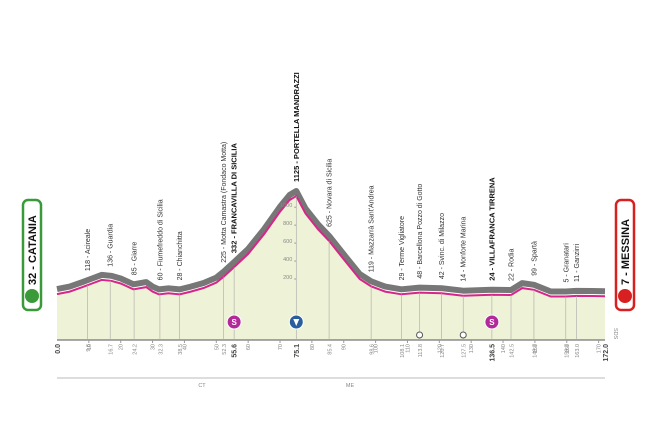 The image size is (650, 433). I want to click on waypoint-label: 5 - Granatari, so click(566, 263).